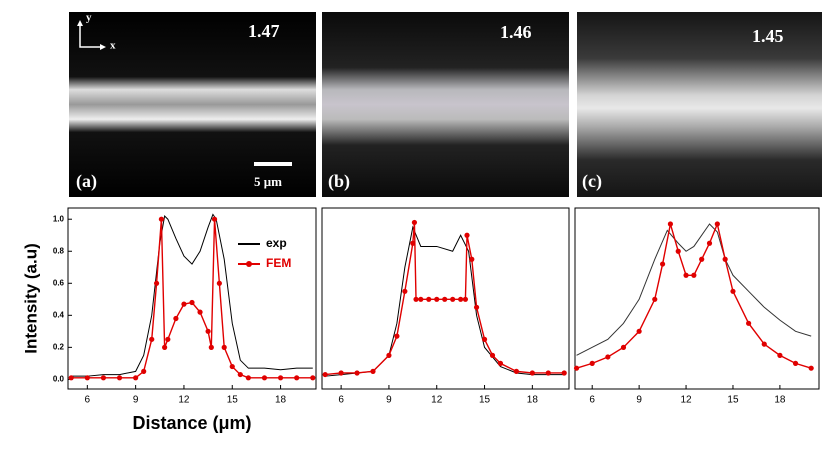  Describe the element at coordinates (113, 46) in the screenshot. I see `axis-glyph-label: x` at that location.